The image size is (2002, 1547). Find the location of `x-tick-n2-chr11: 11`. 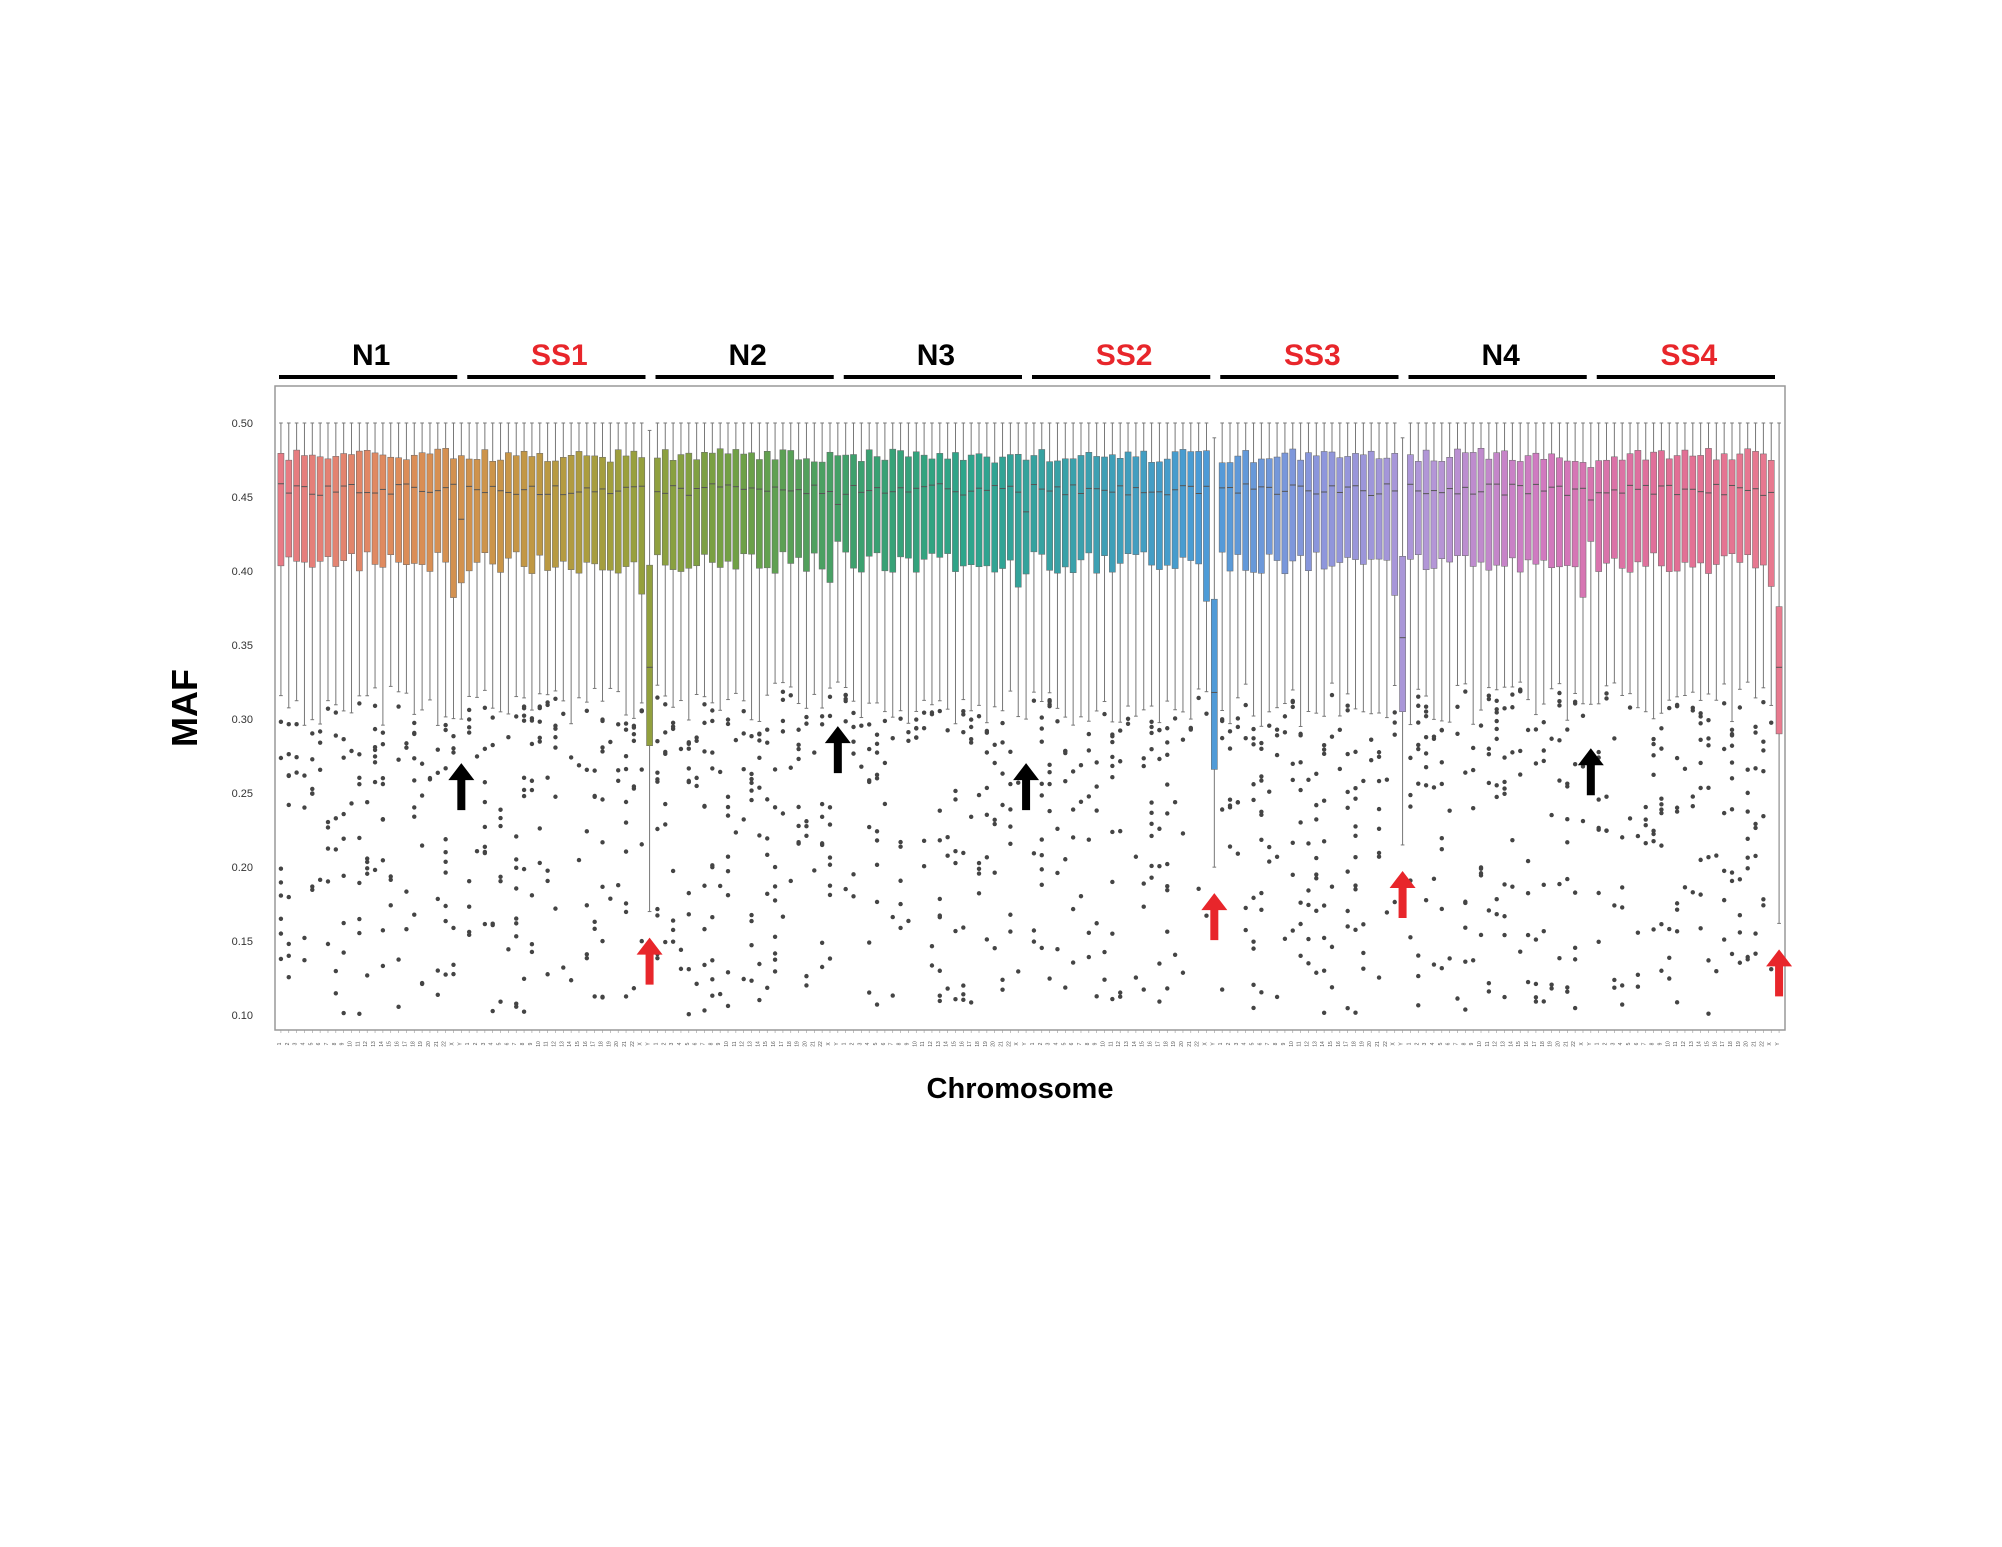

x-tick-n2-chr11: 11 is located at coordinates (735, 1043).